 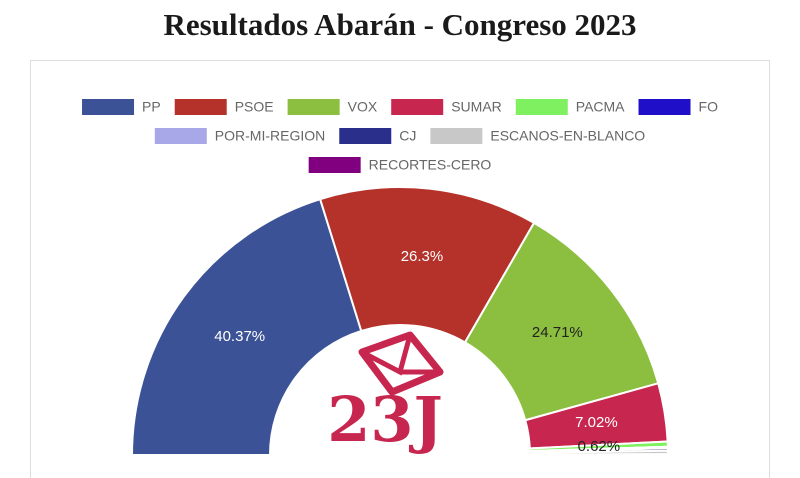 What do you see at coordinates (270, 136) in the screenshot?
I see `legend-label: POR-MI-REGION` at bounding box center [270, 136].